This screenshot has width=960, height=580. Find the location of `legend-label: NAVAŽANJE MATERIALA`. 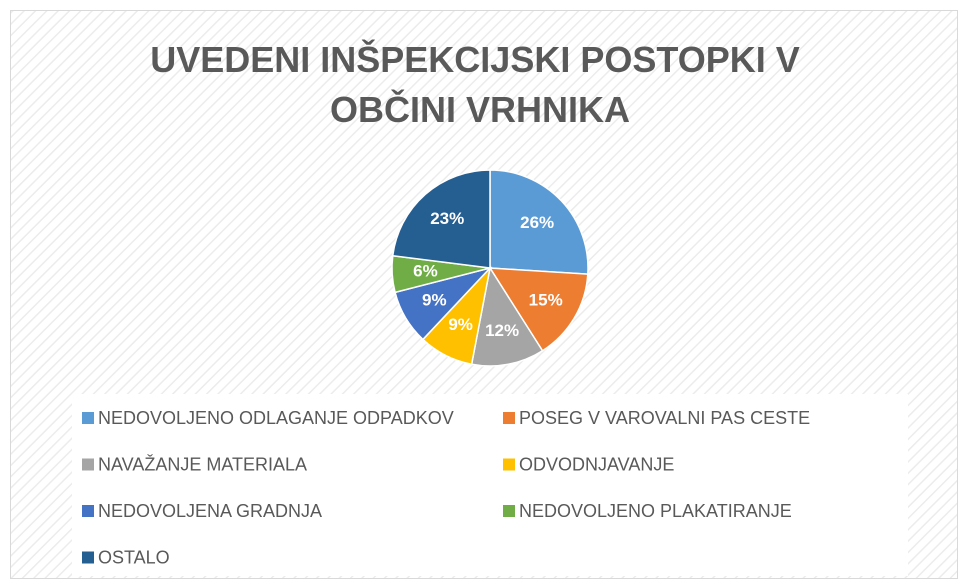

legend-label: NAVAŽANJE MATERIALA is located at coordinates (202, 464).